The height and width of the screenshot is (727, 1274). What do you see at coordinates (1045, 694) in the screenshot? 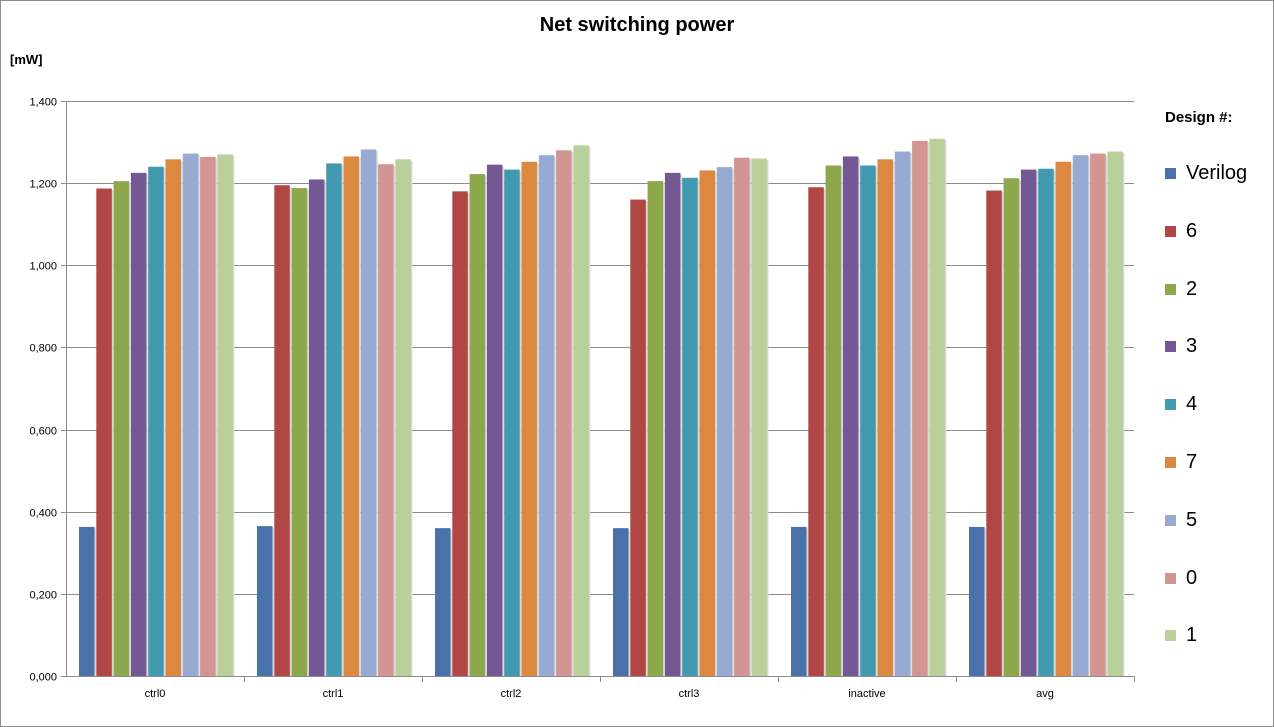
I see `x-tick-label: avg` at bounding box center [1045, 694].